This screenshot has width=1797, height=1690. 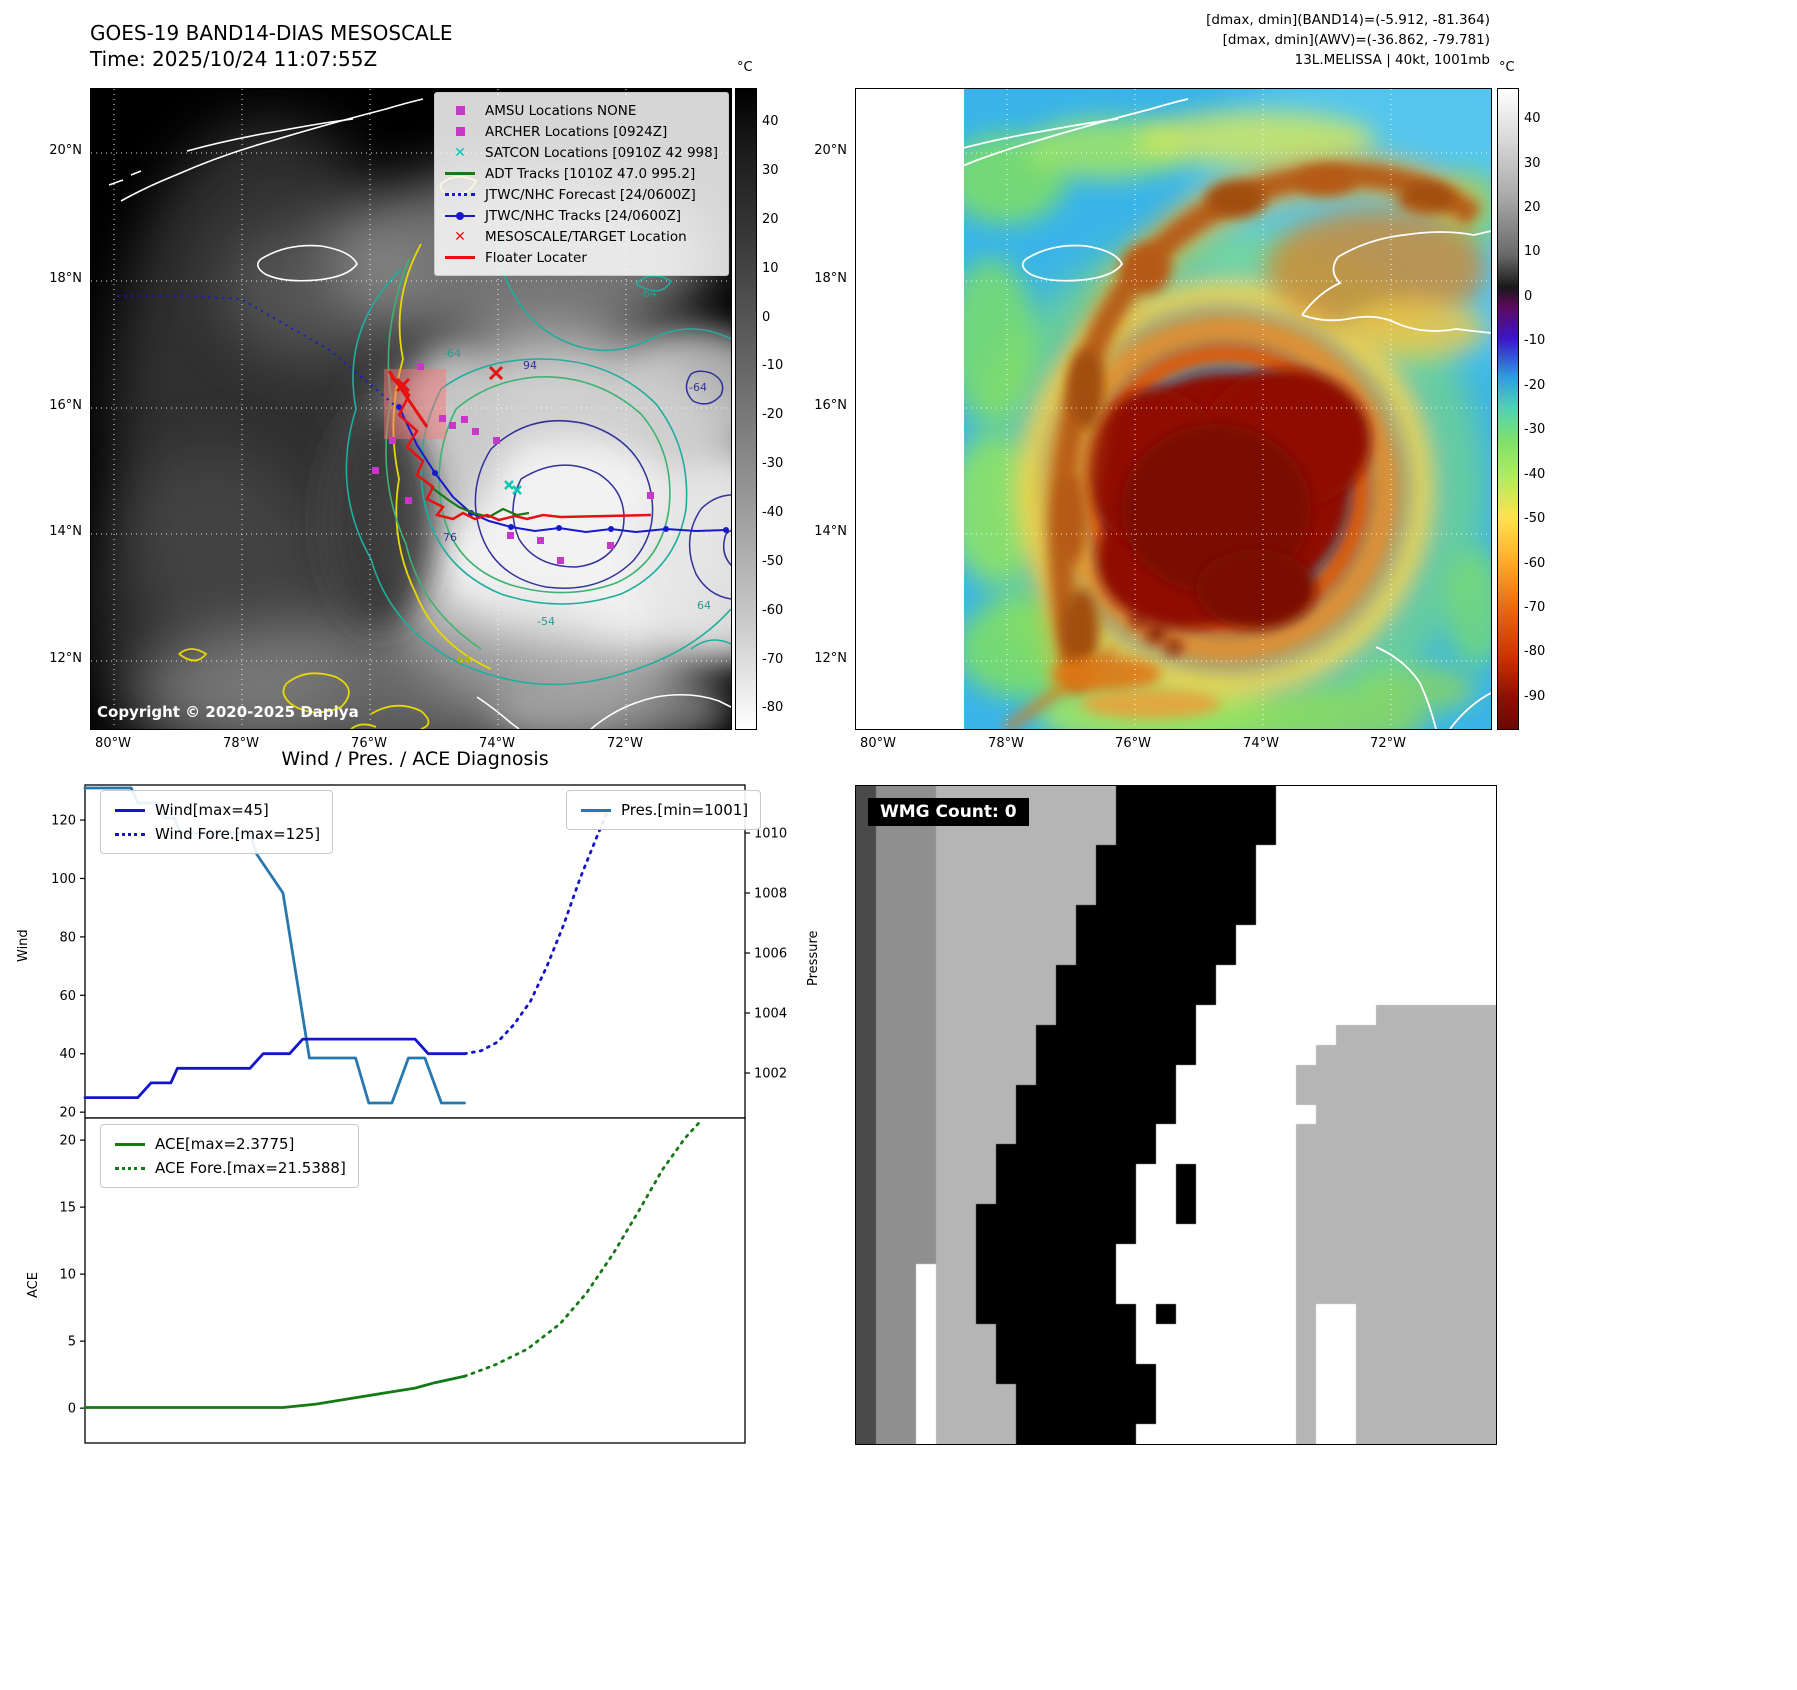 I want to click on chart-legend-row: ACE Fore.[max=21.5388], so click(x=229, y=1168).